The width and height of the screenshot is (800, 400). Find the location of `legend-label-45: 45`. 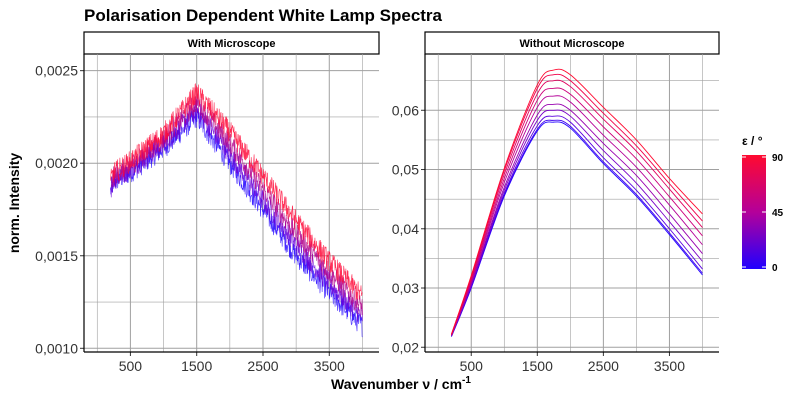

legend-label-45: 45 is located at coordinates (778, 213).